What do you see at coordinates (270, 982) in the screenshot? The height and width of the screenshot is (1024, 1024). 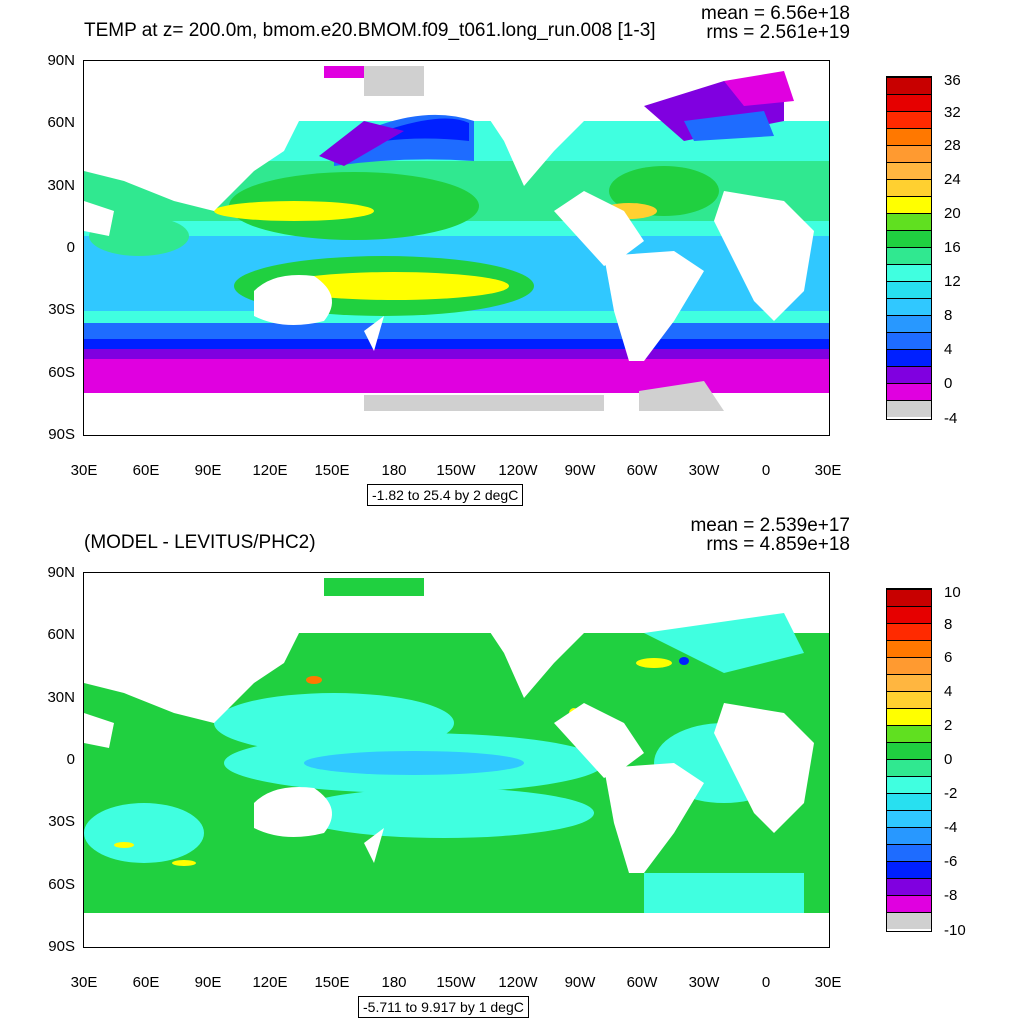 I see `lon-label: 120E` at bounding box center [270, 982].